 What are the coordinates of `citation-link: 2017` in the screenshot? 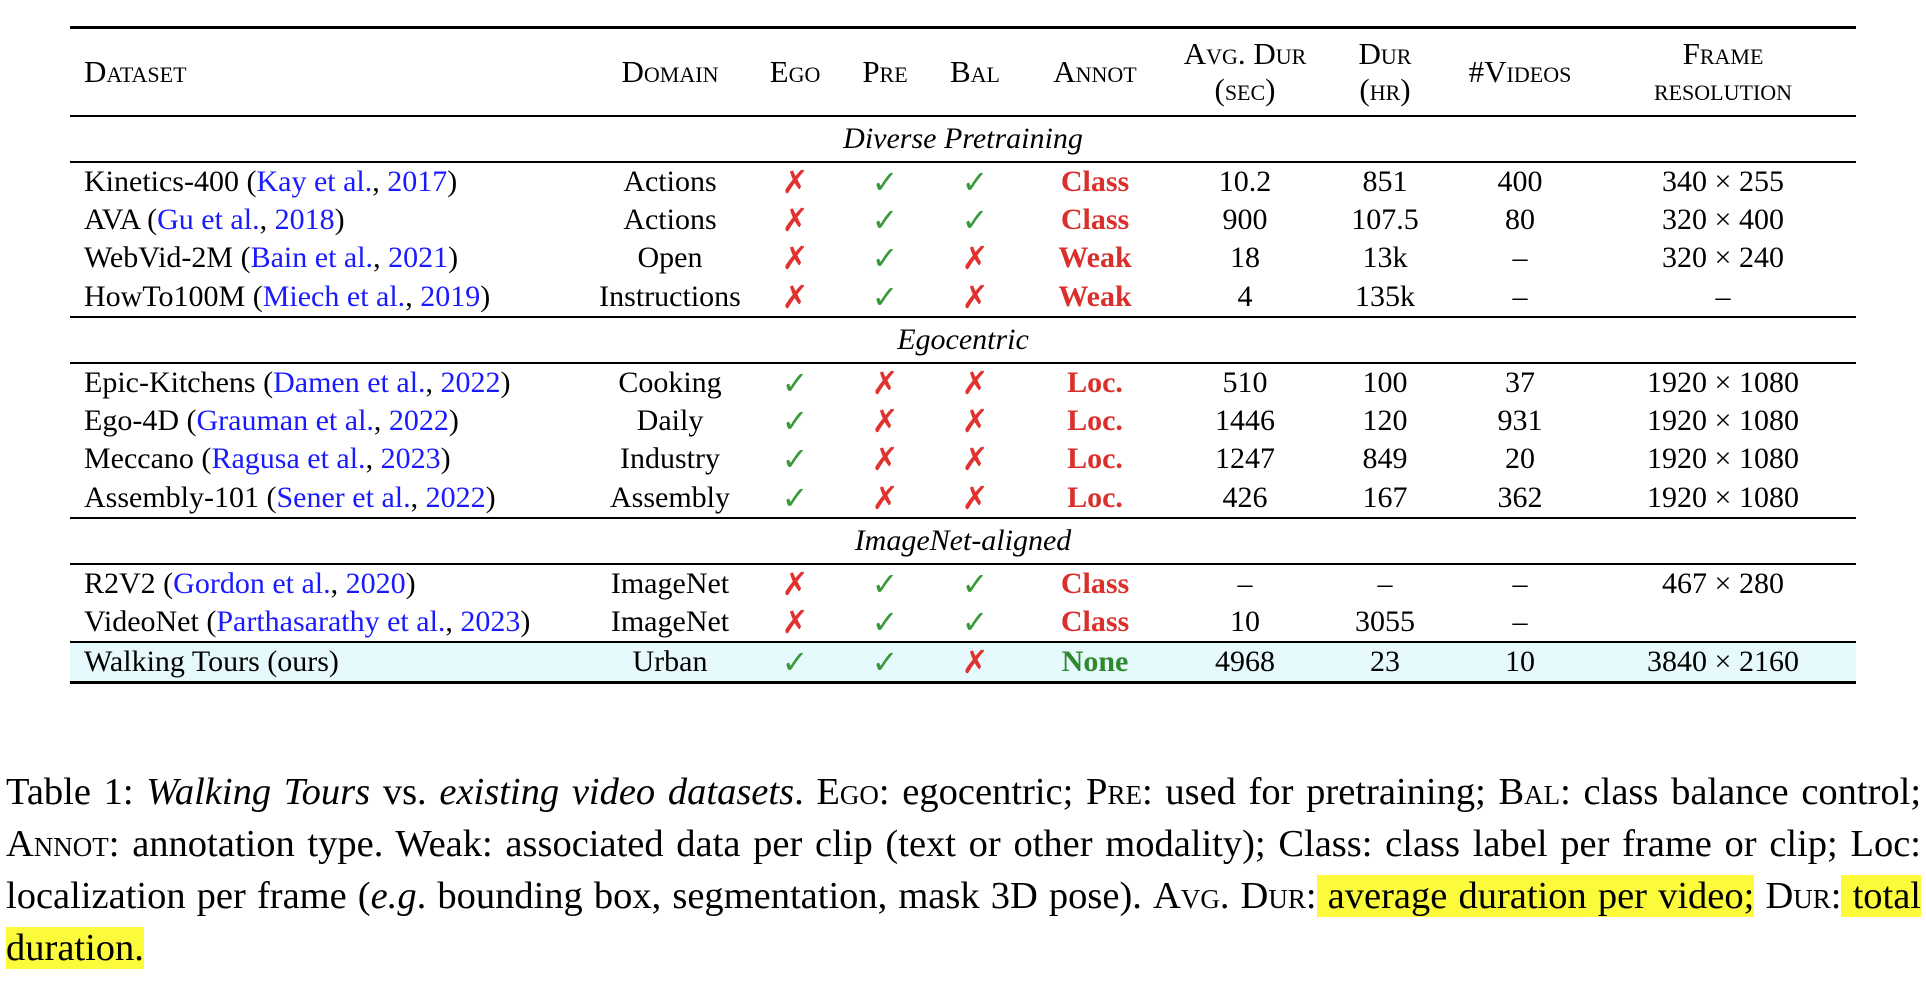 It's located at (417, 181).